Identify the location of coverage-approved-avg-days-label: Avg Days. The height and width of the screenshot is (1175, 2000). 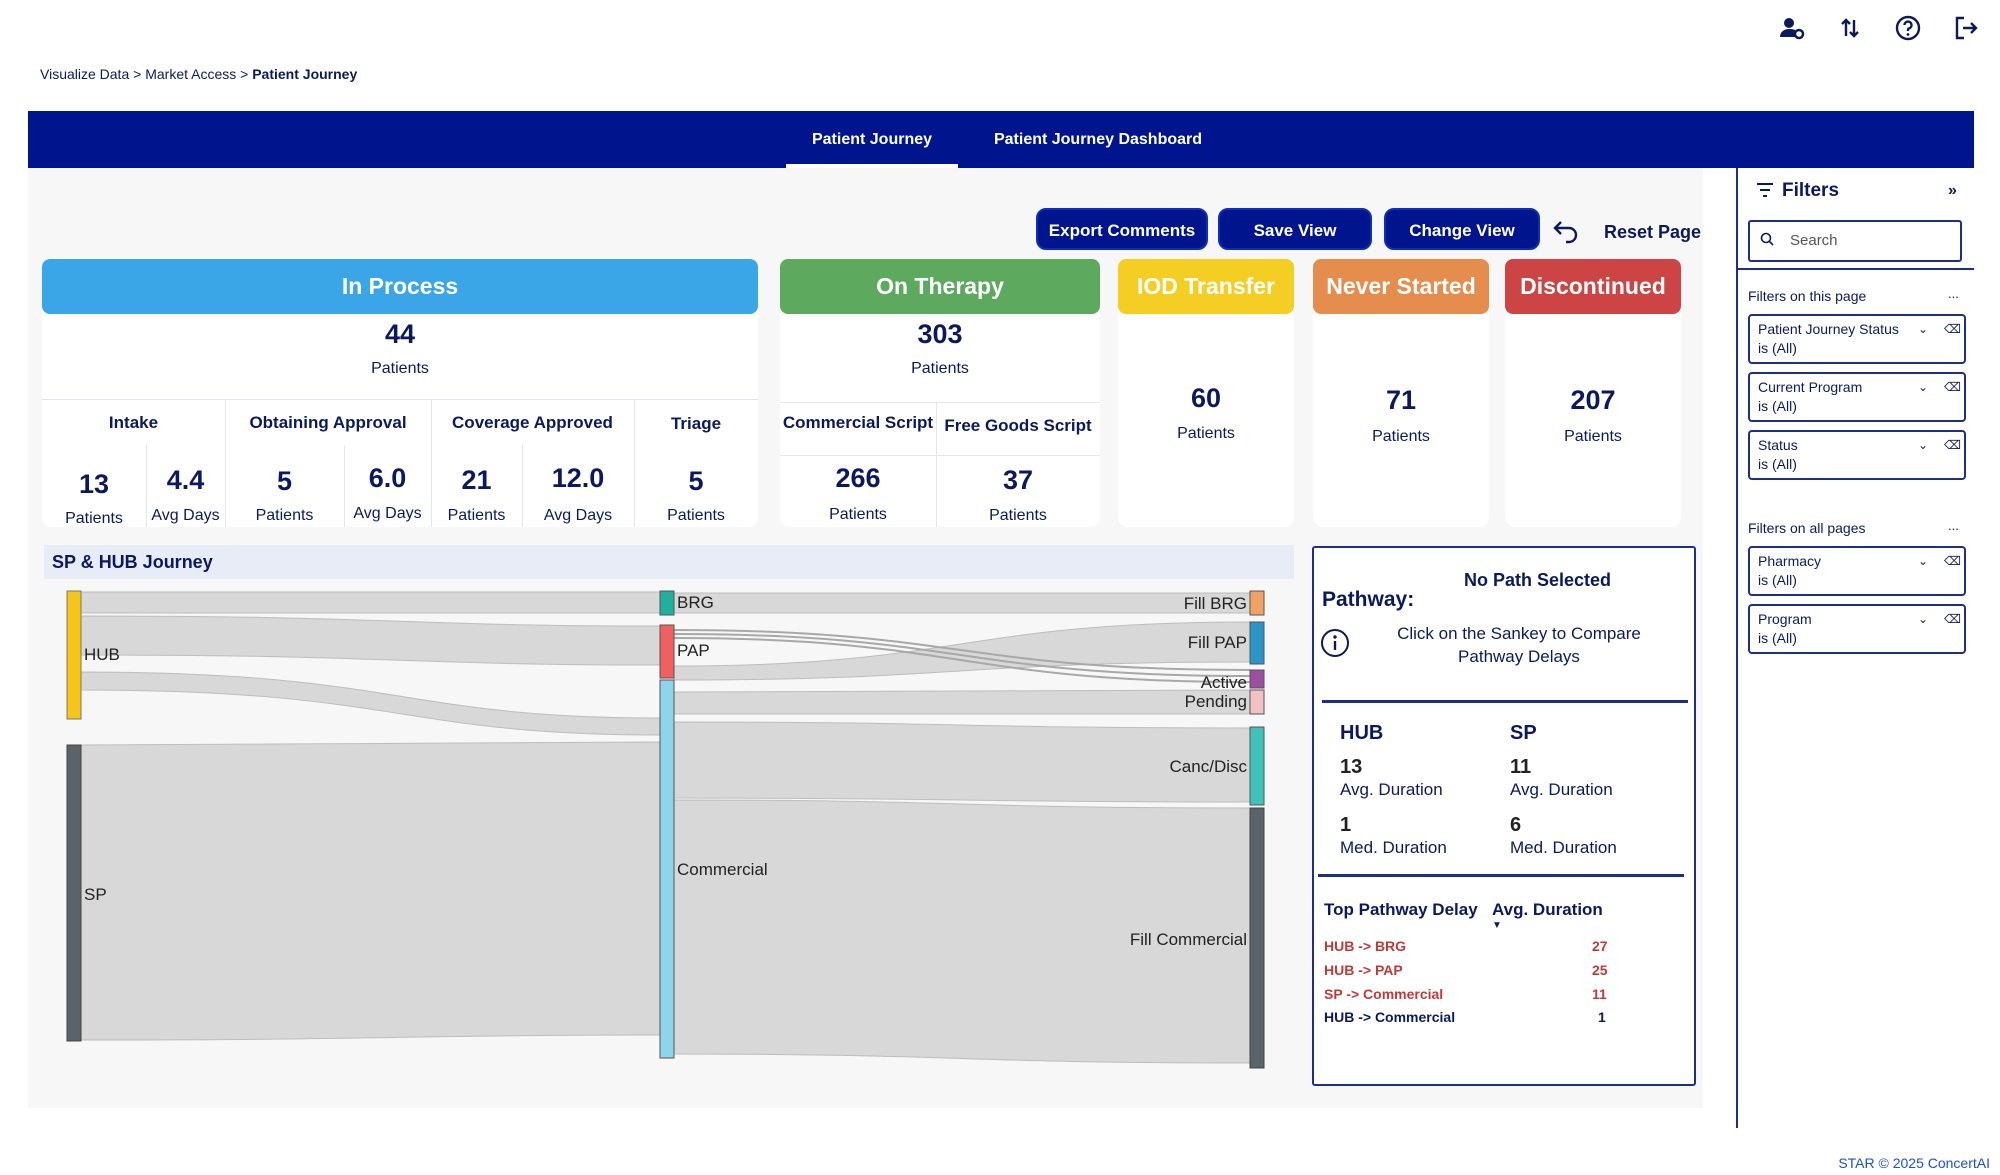
(578, 515).